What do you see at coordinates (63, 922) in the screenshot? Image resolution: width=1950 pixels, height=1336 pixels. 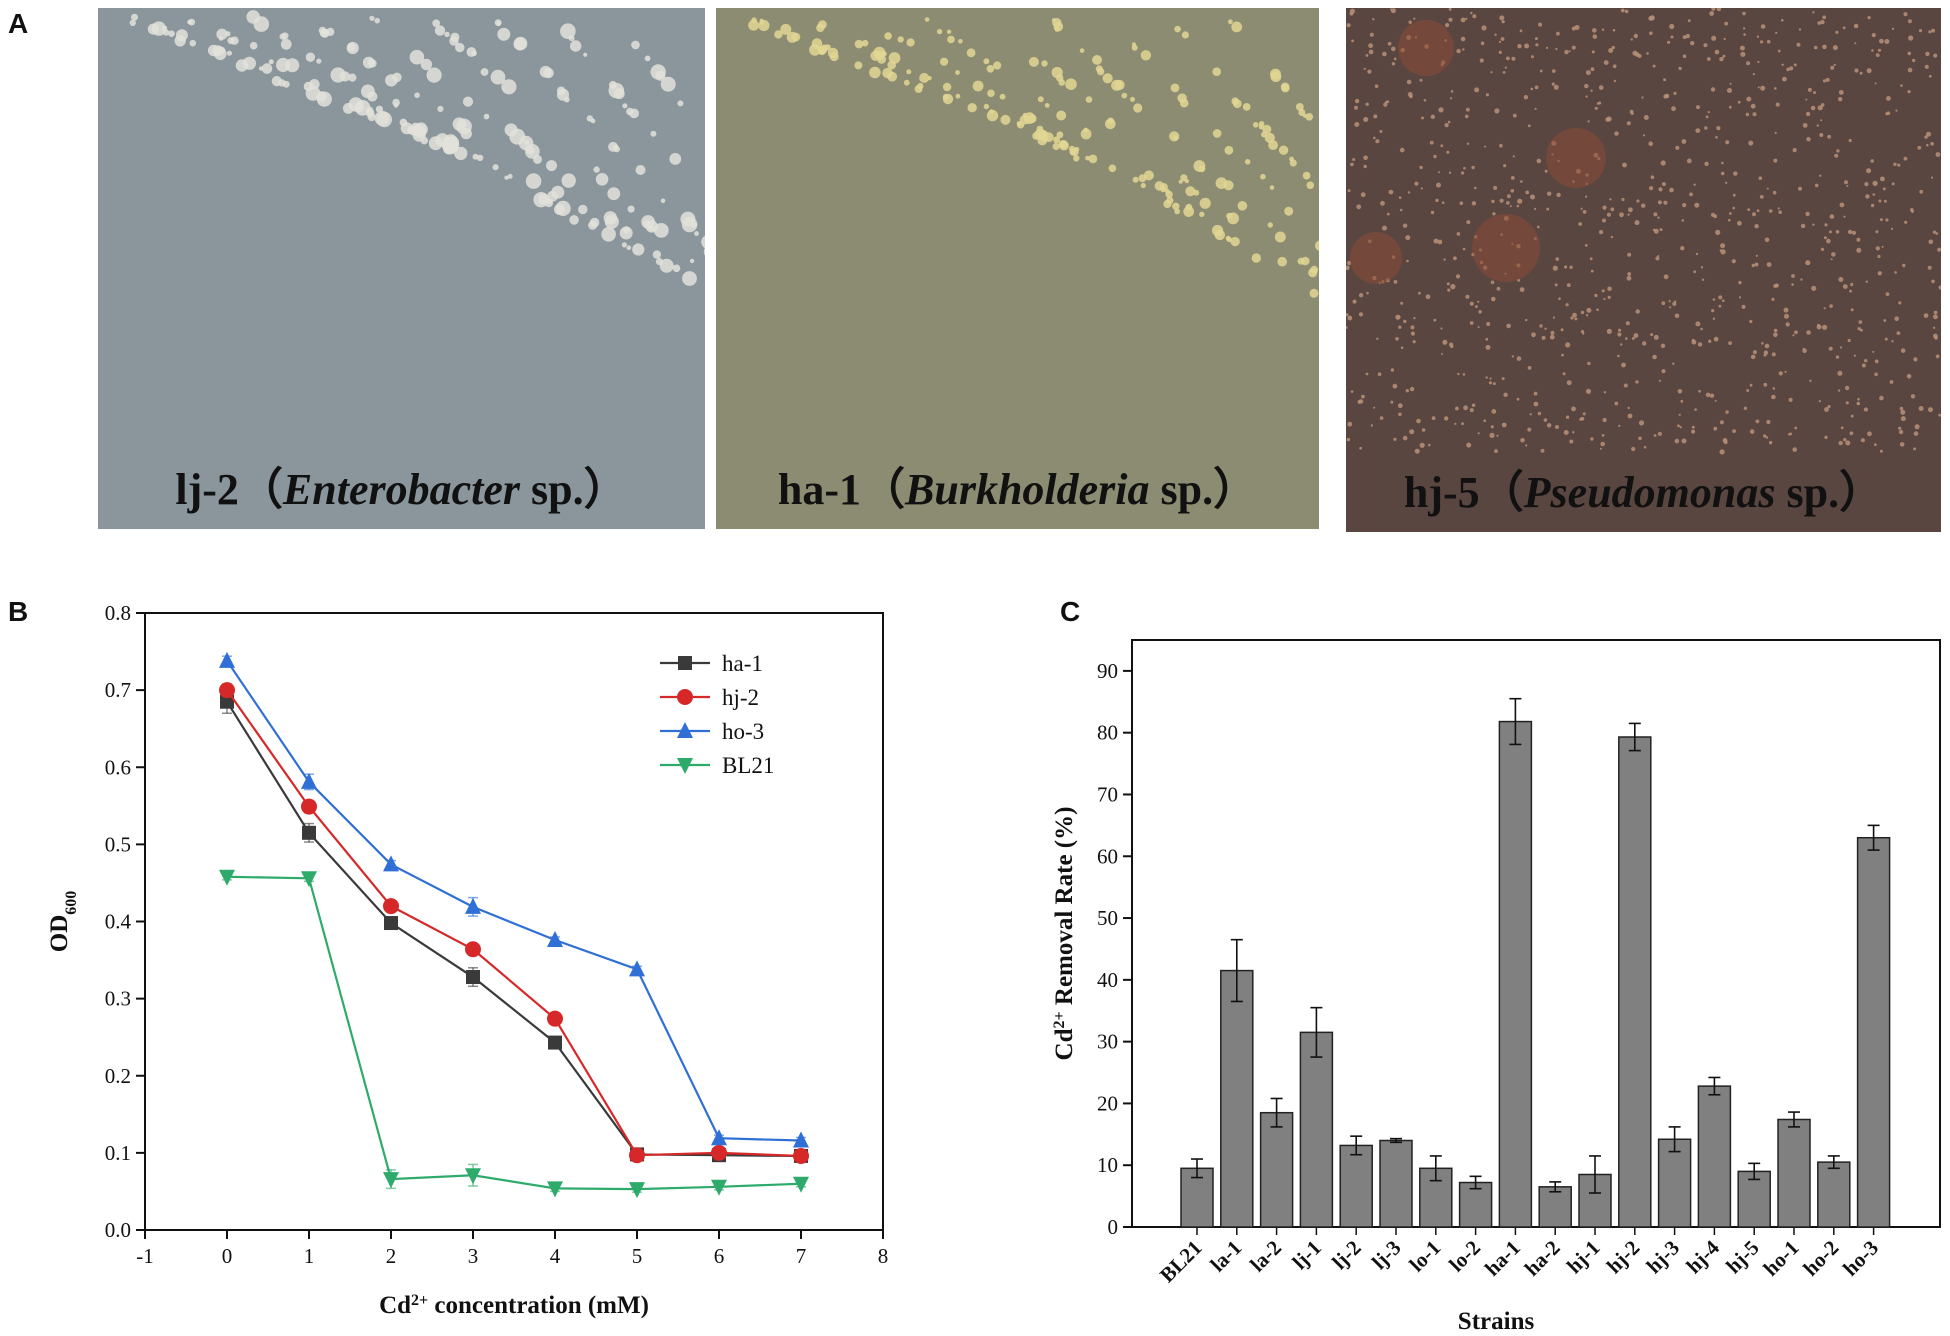 I see `y-axis-title: OD600` at bounding box center [63, 922].